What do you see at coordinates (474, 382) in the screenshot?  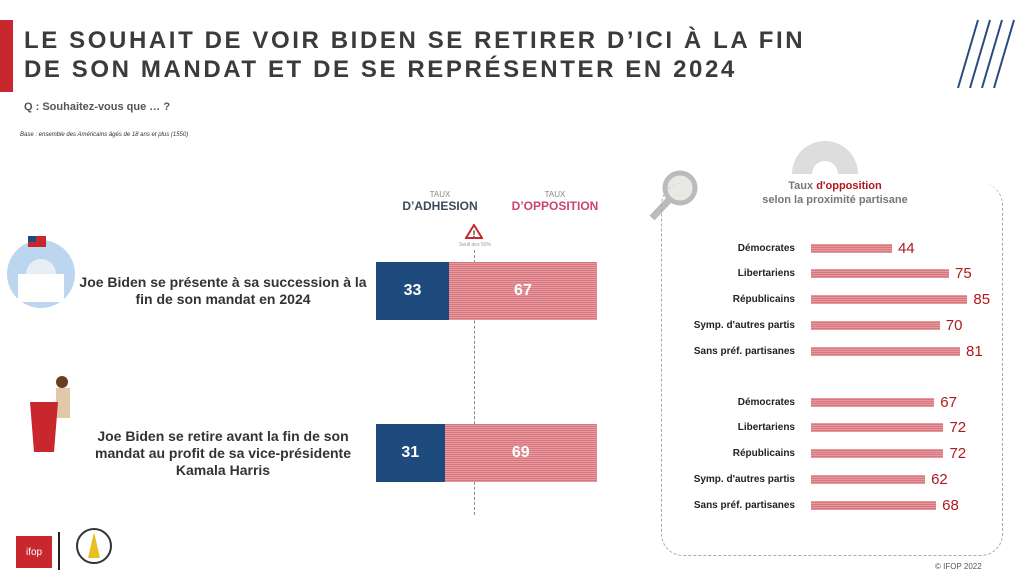 I see `threshold-line` at bounding box center [474, 382].